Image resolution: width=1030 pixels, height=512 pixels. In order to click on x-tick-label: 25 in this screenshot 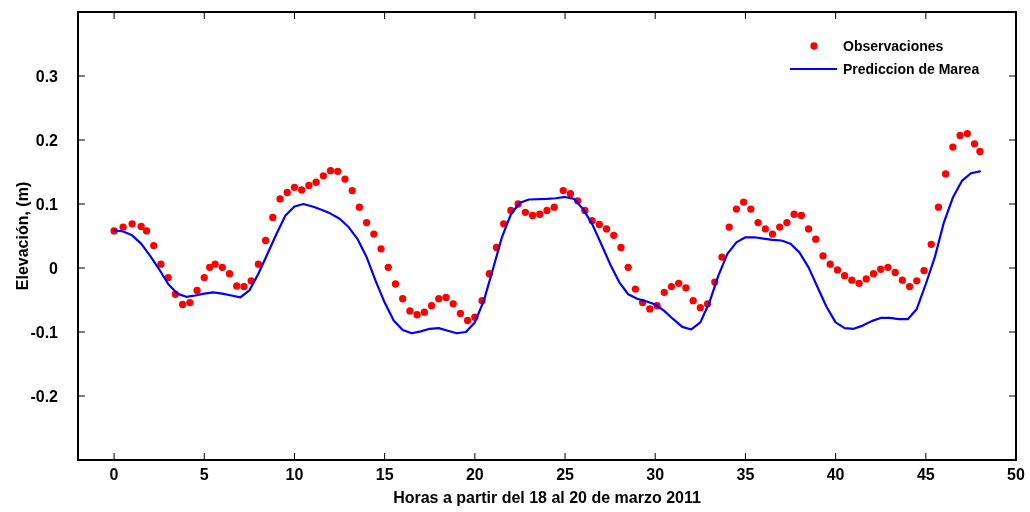, I will do `click(565, 474)`.